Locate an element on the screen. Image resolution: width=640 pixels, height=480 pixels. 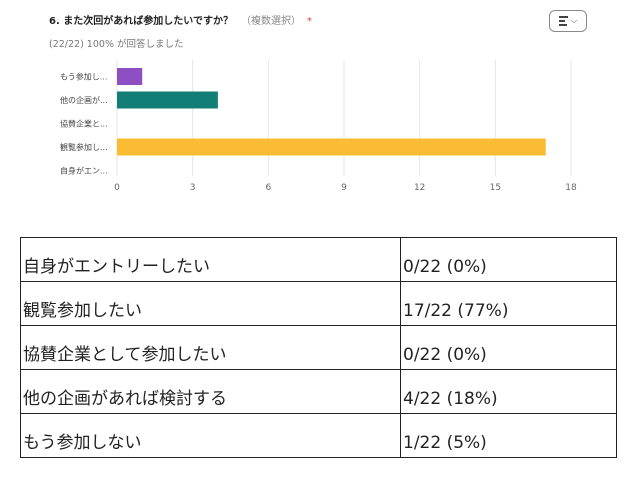
chevron-down-icon: ⌵ is located at coordinates (574, 20).